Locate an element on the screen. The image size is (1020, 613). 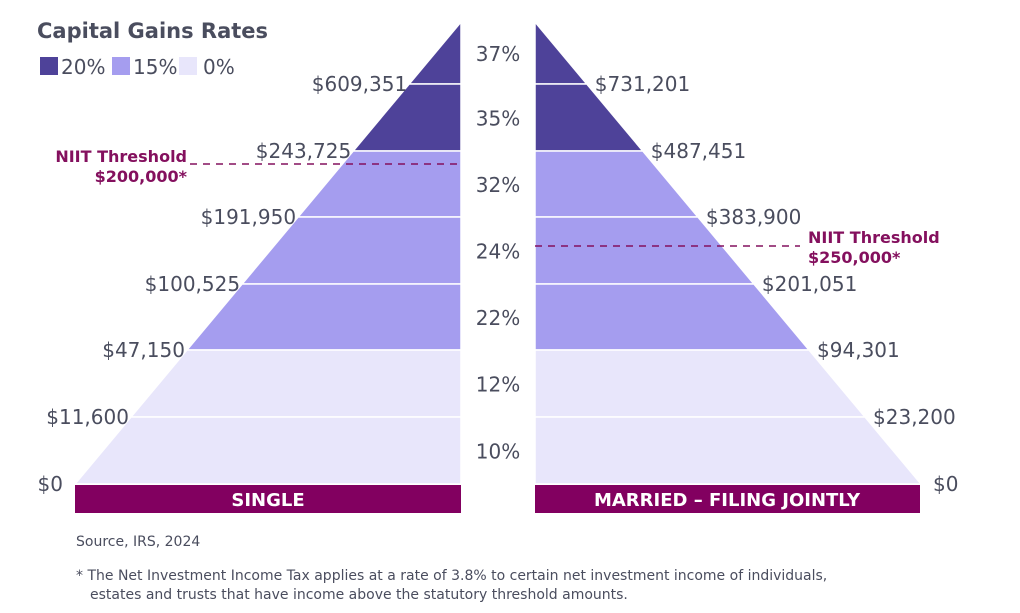
single-threshold: $609,351 is located at coordinates (359, 84).